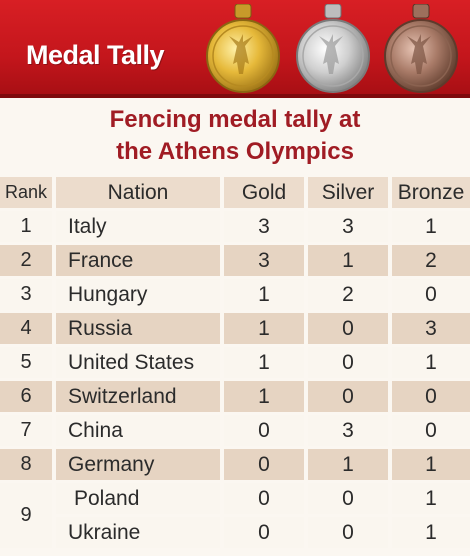  I want to click on table-row: 5 United States 1 0 1, so click(235, 362).